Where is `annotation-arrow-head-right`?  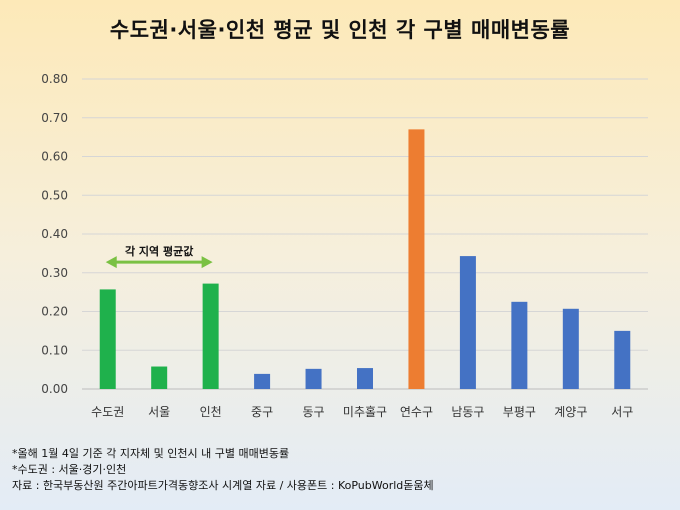 annotation-arrow-head-right is located at coordinates (207, 262).